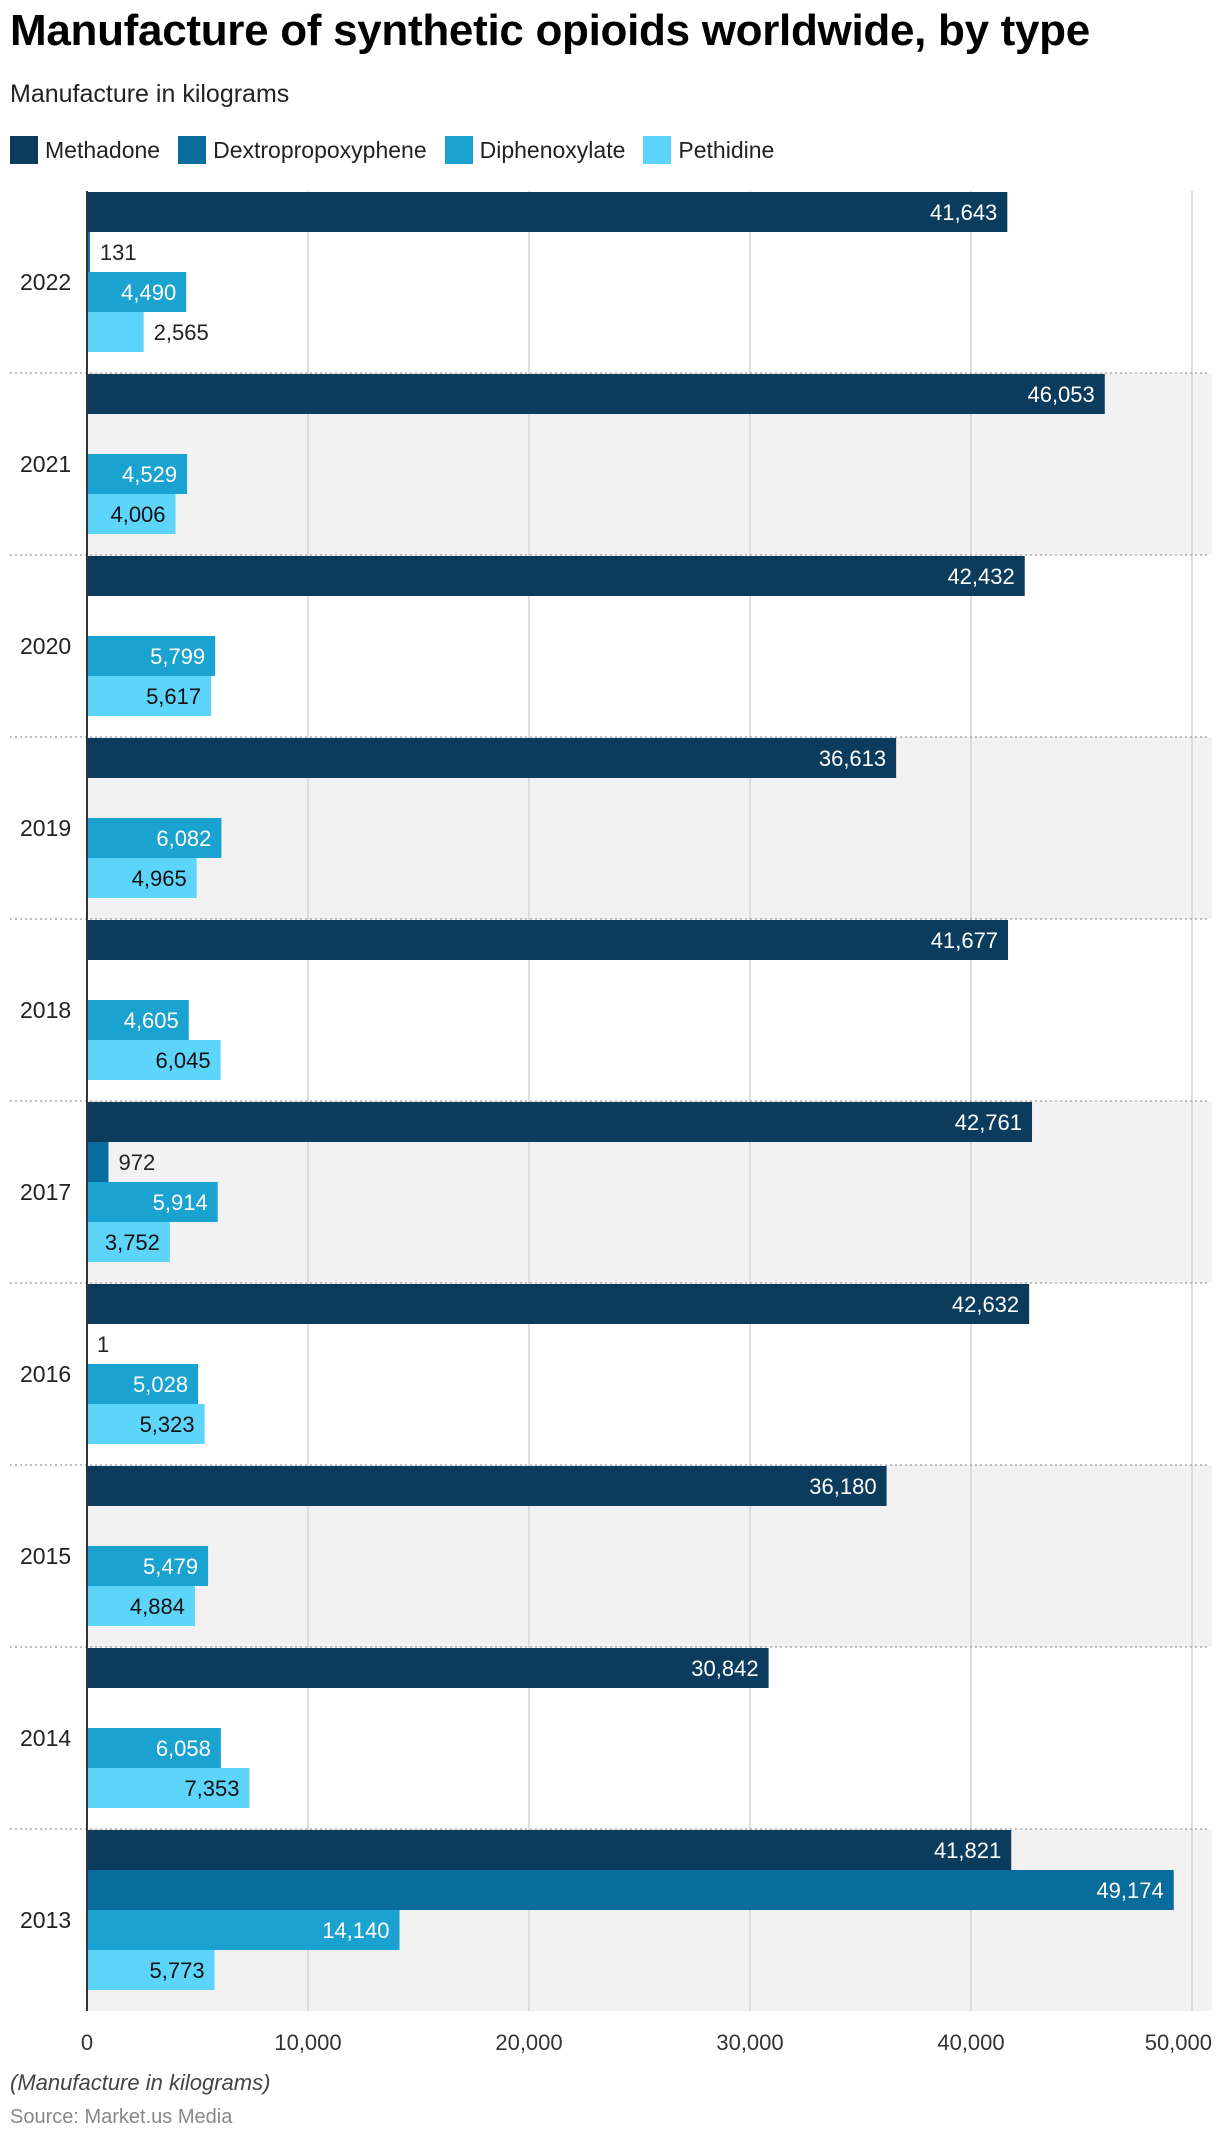 This screenshot has height=2142, width=1220. I want to click on x-tick-label: 30,000, so click(749, 2042).